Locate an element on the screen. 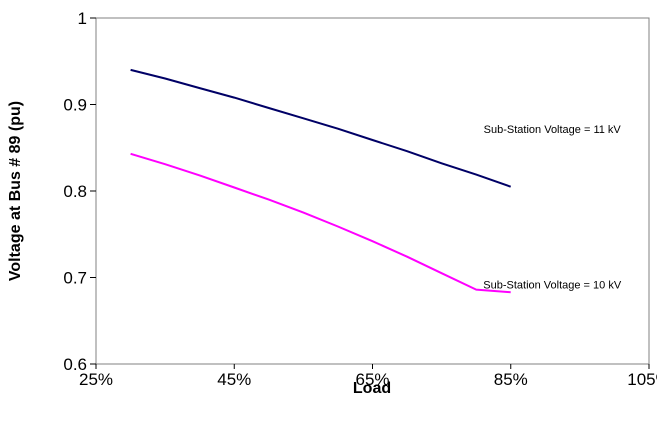  y-tick-label: 1 is located at coordinates (82, 18).